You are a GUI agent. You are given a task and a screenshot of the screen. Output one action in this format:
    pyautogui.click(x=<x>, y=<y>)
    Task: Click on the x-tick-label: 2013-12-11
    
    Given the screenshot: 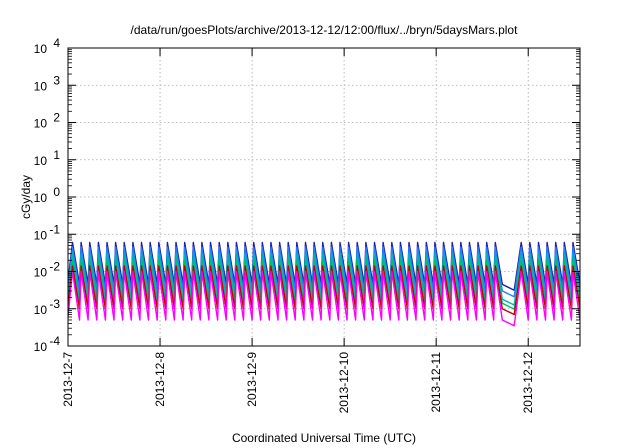 What is the action you would take?
    pyautogui.click(x=436, y=382)
    